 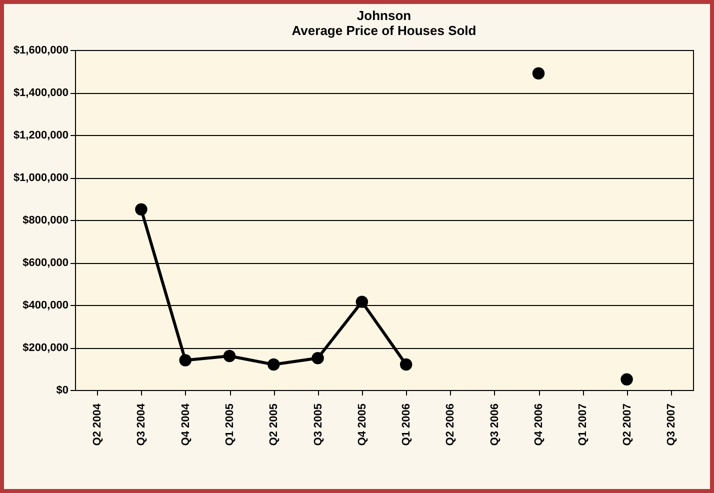 I want to click on chart-subtitle: Average Price of Houses Sold, so click(x=384, y=30).